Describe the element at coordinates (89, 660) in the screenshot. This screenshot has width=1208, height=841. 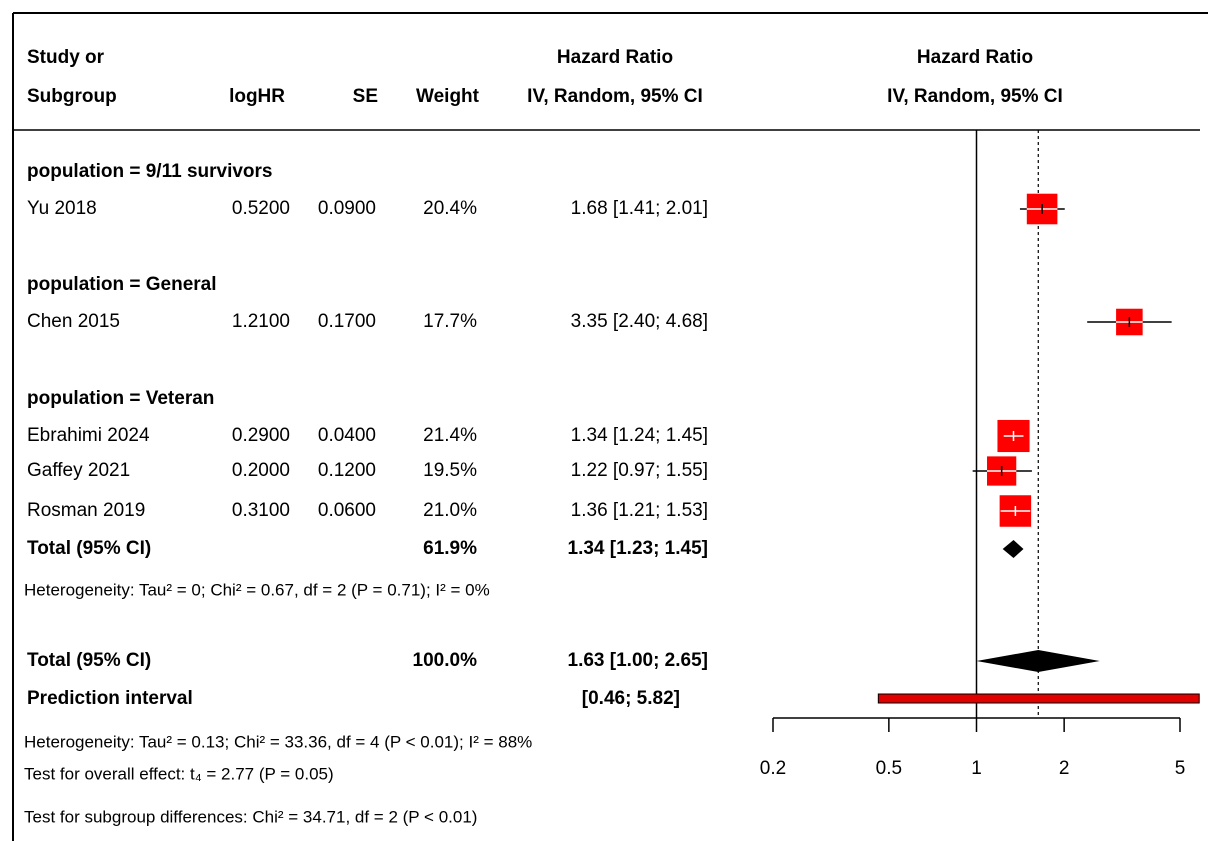
I see `overall-label: Total (95% CI)` at that location.